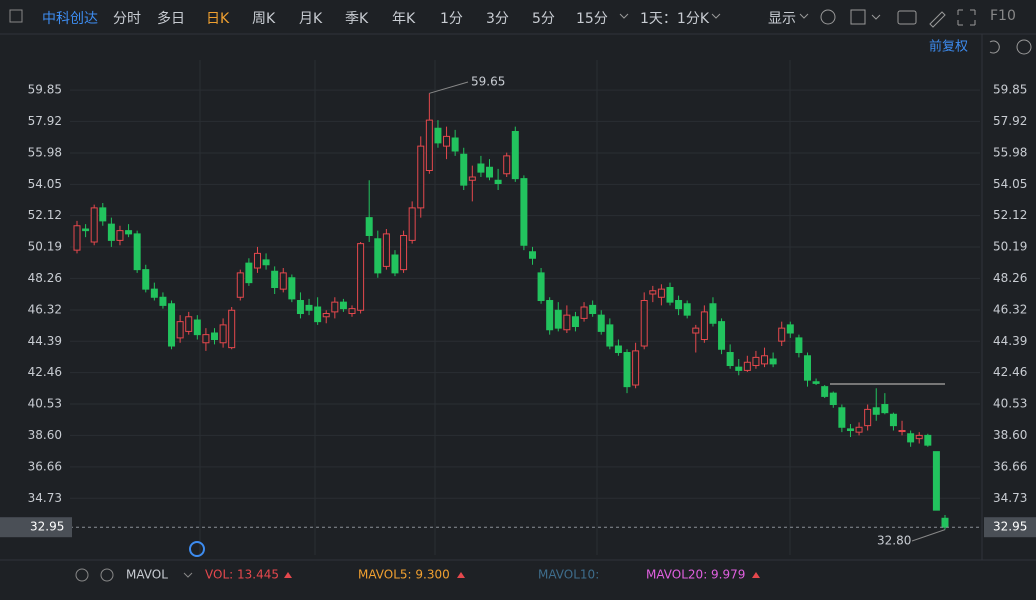 The height and width of the screenshot is (600, 1036). I want to click on last-price-box, so click(36, 527).